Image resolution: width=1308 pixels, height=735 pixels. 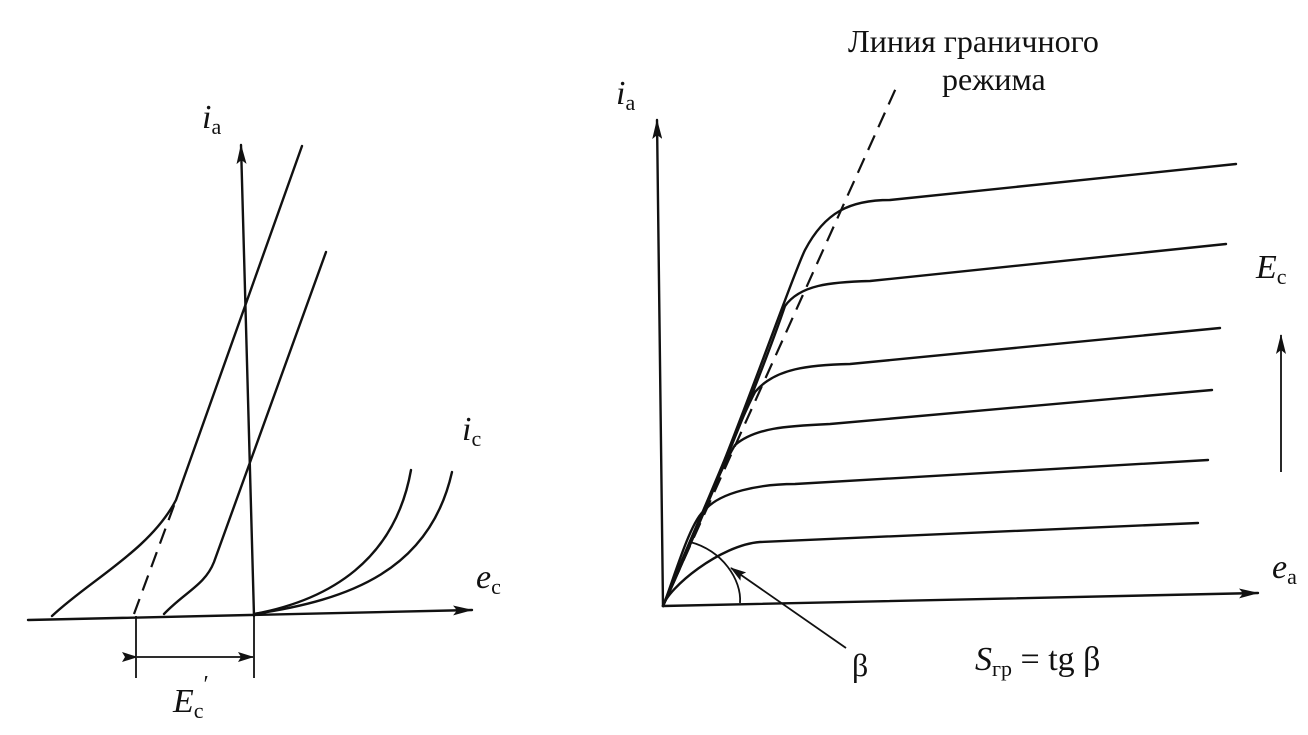 What do you see at coordinates (658, 363) in the screenshot?
I see `right-y-axis` at bounding box center [658, 363].